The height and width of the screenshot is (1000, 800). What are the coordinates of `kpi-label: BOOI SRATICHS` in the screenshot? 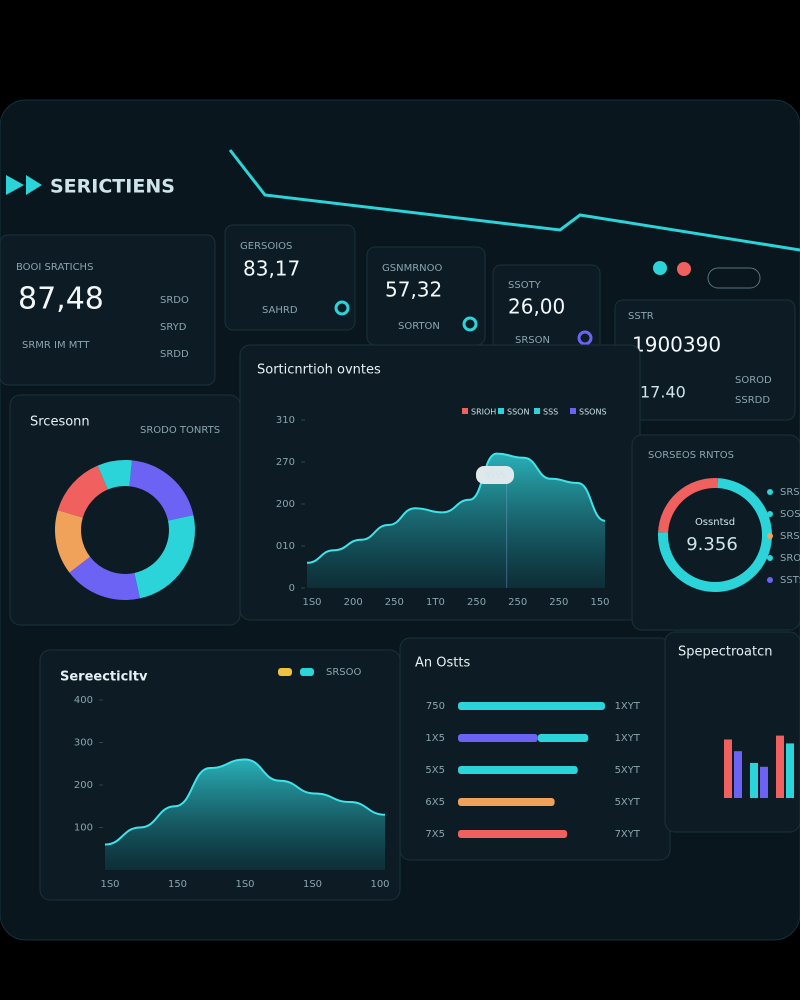 It's located at (54, 267).